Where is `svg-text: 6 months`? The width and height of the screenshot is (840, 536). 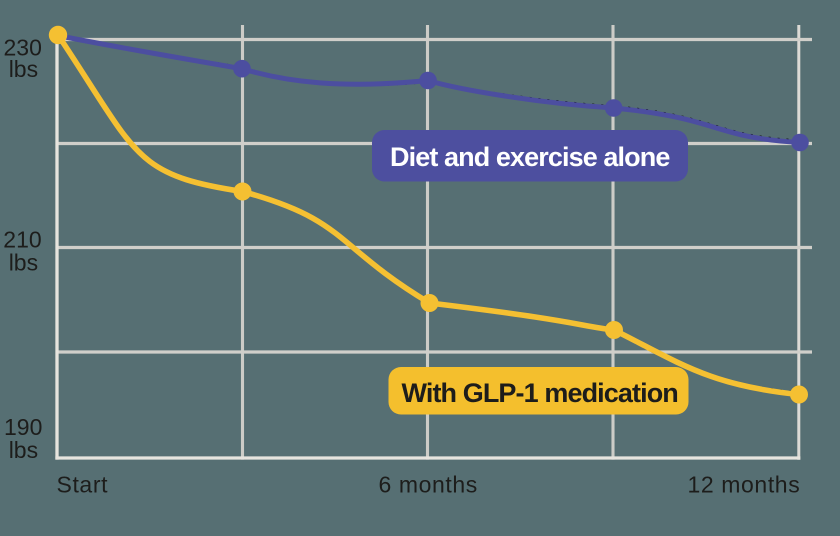
svg-text: 6 months is located at coordinates (428, 485).